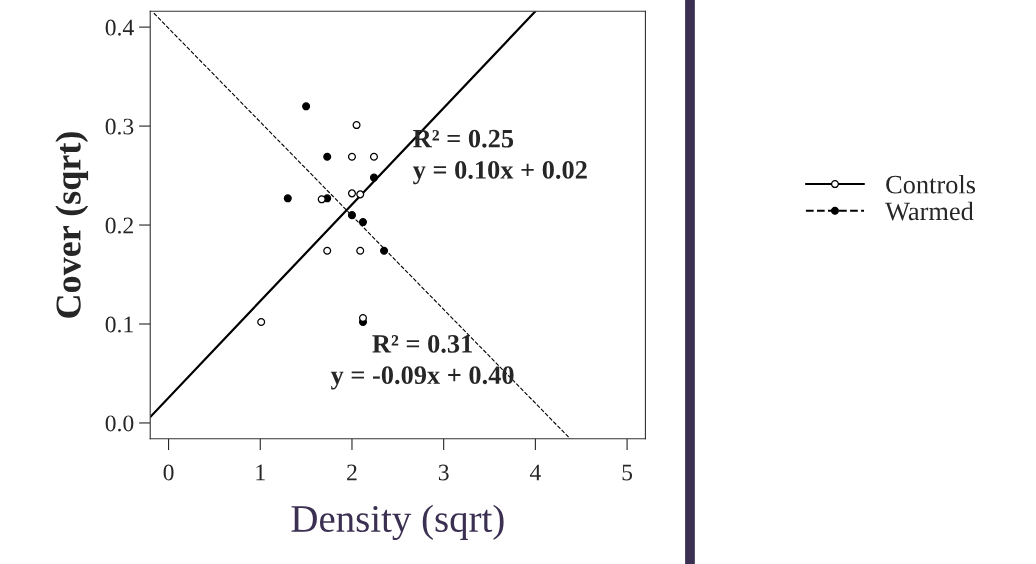 The width and height of the screenshot is (1036, 564). I want to click on x-axis-title: Density (sqrt), so click(397, 522).